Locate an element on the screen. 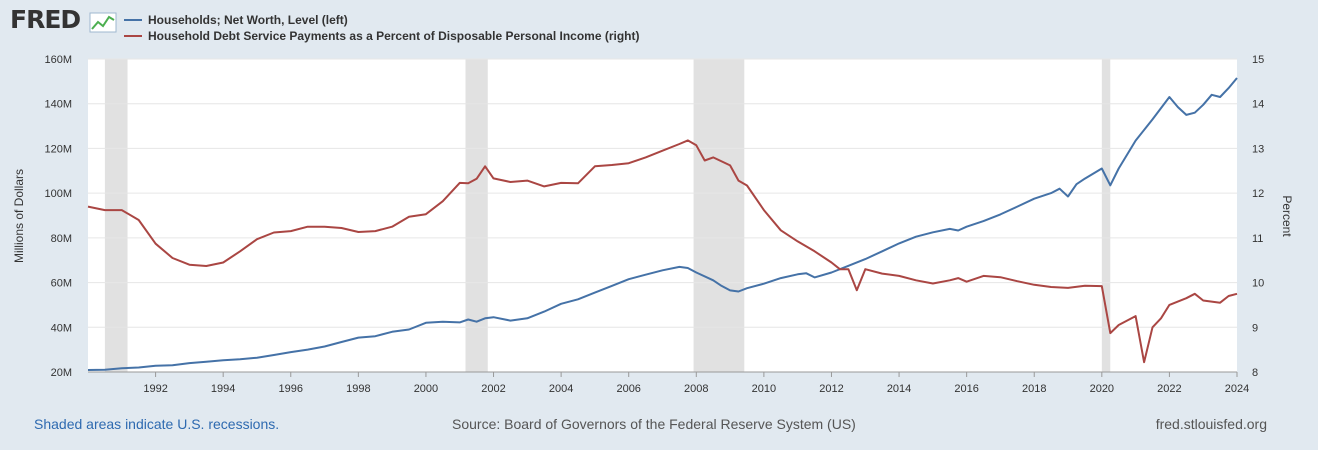  left-tick-label: 40M is located at coordinates (61, 328).